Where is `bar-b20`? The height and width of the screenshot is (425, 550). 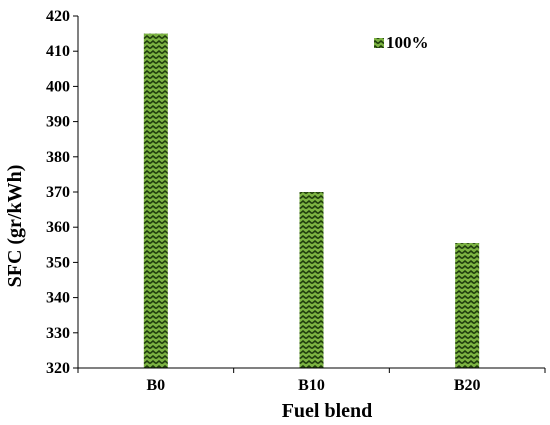 bar-b20 is located at coordinates (467, 305).